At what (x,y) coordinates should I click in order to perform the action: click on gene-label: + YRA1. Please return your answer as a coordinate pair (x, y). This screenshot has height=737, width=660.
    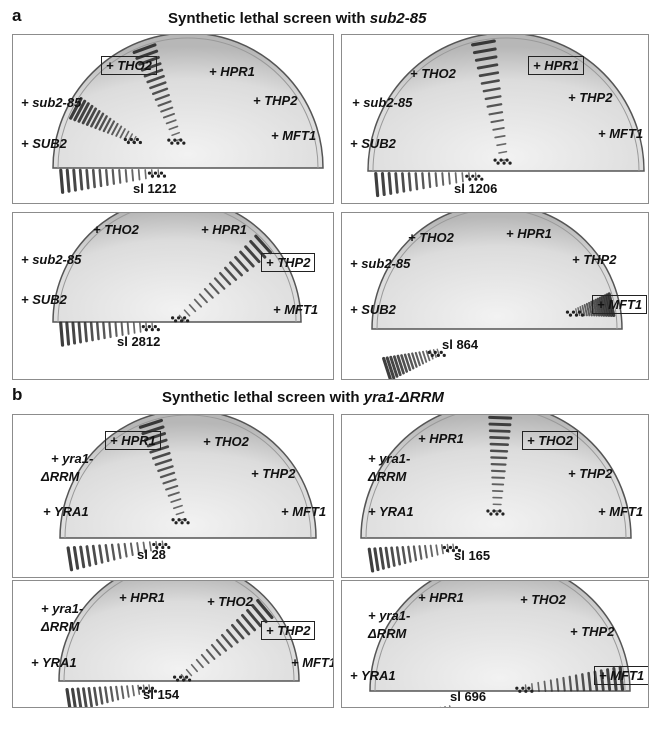
    Looking at the image, I should click on (66, 511).